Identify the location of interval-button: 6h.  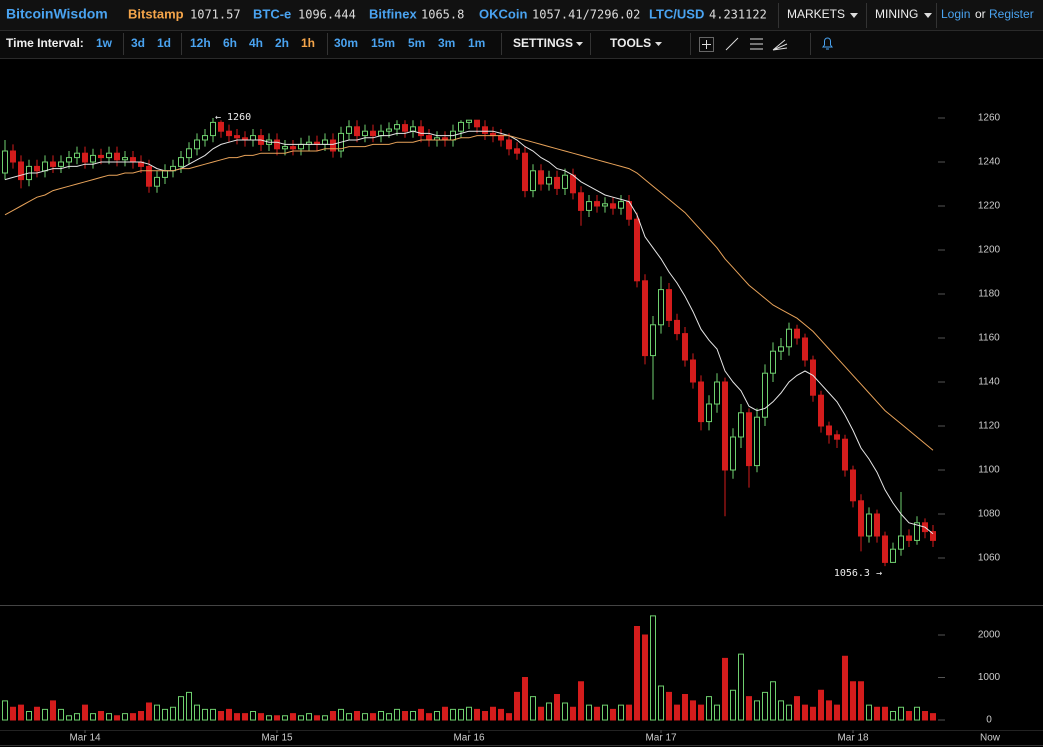
(230, 43).